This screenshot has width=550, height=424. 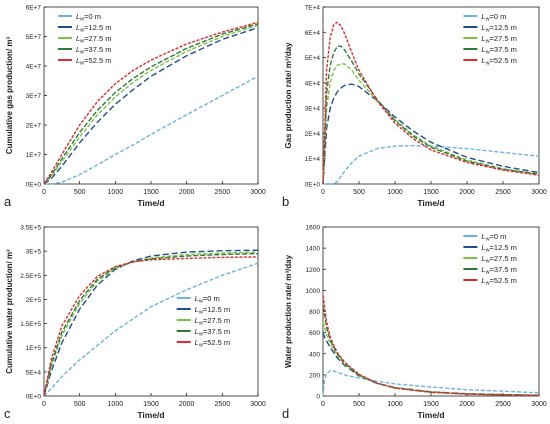 I want to click on y-axis-label: Water production rate/ m³/day, so click(x=288, y=311).